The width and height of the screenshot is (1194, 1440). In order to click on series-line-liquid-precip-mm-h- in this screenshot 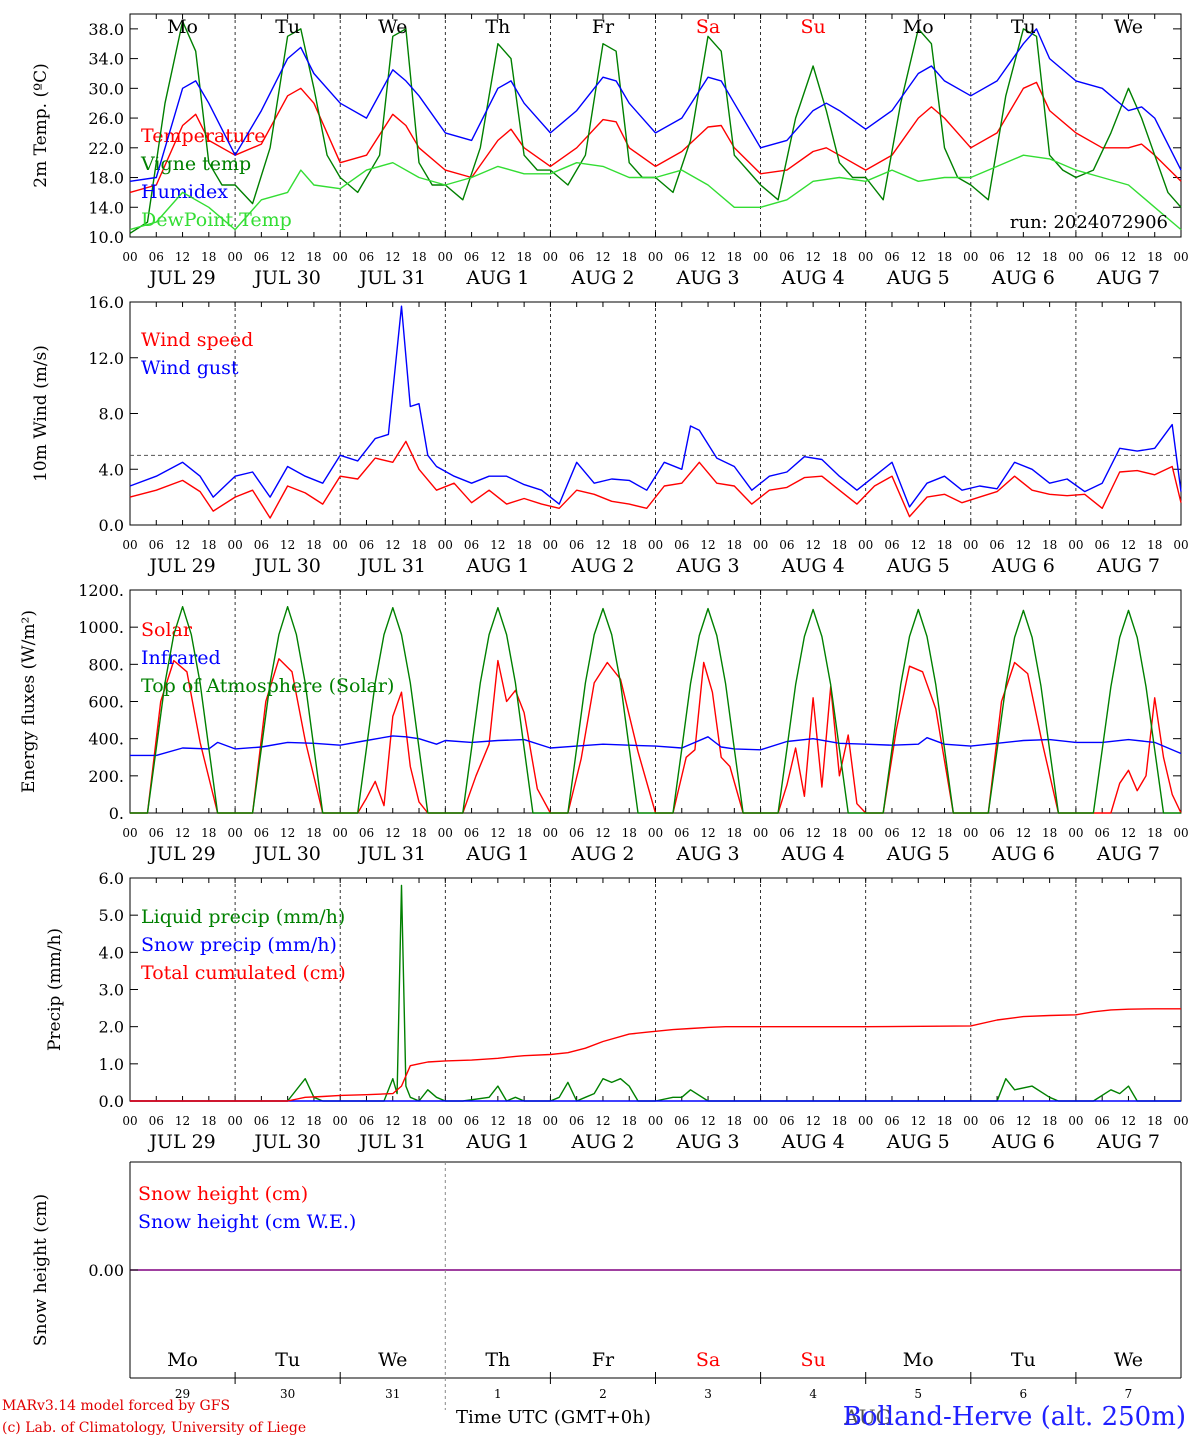, I will do `click(655, 993)`.